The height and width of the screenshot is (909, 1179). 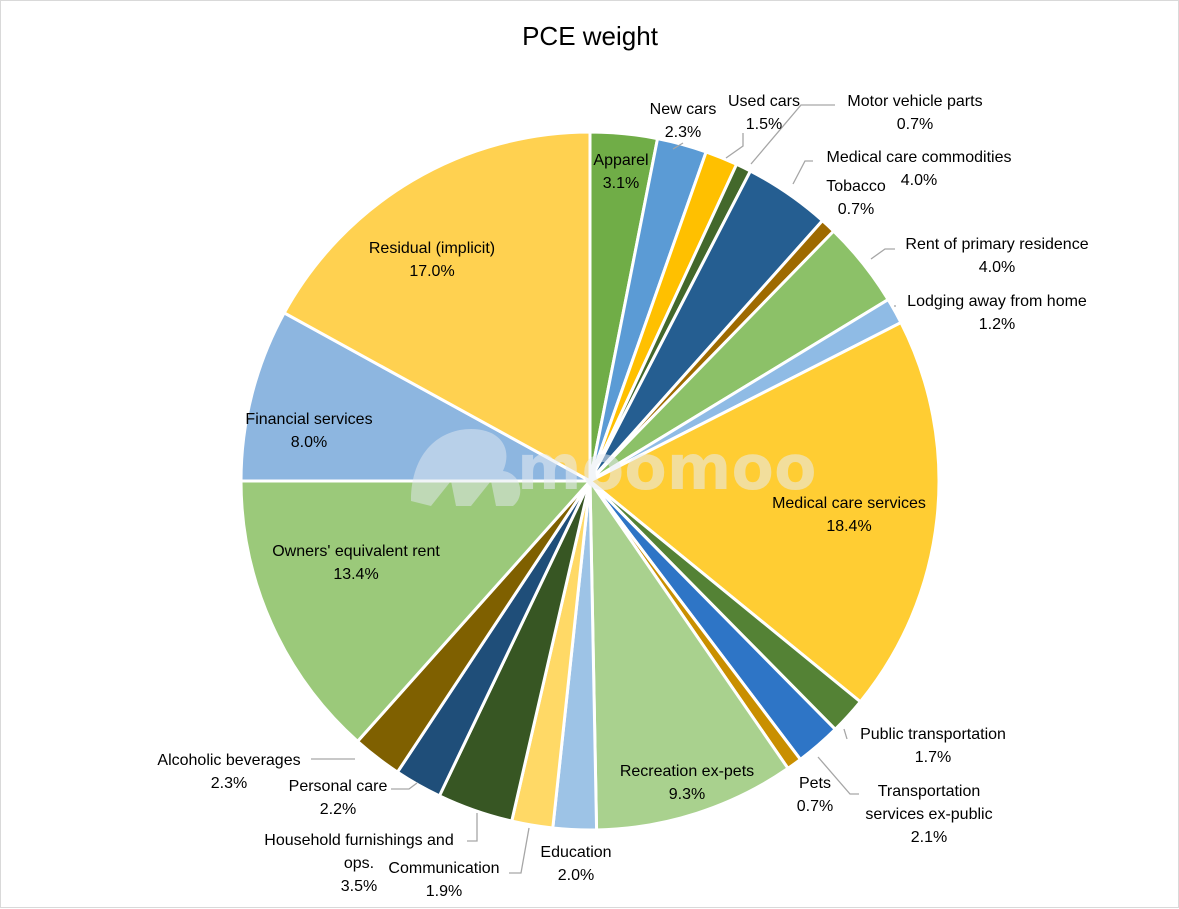 I want to click on data-label-used-cars: Used cars 1.5%, so click(x=764, y=113).